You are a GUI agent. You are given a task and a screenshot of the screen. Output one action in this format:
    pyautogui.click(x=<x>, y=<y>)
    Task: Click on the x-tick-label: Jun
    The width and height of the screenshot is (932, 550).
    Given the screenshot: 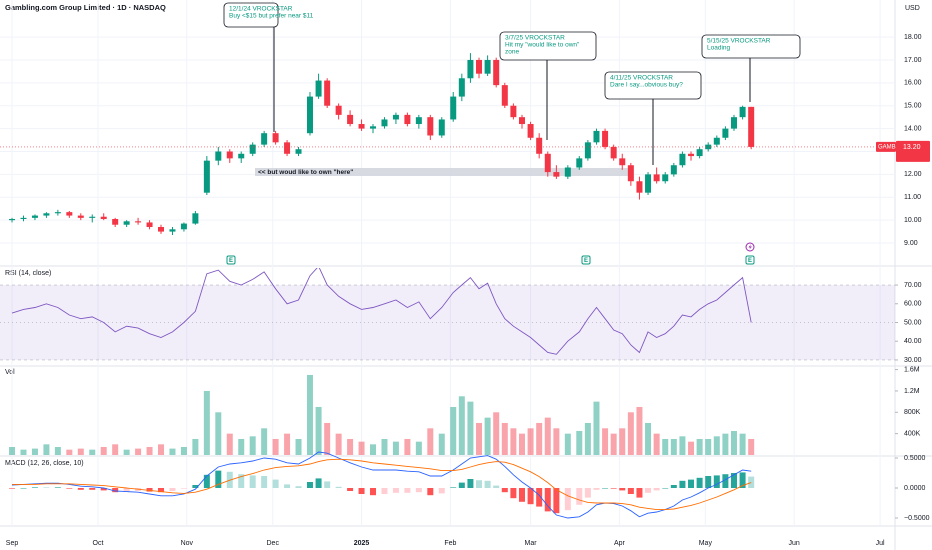 What is the action you would take?
    pyautogui.click(x=794, y=543)
    